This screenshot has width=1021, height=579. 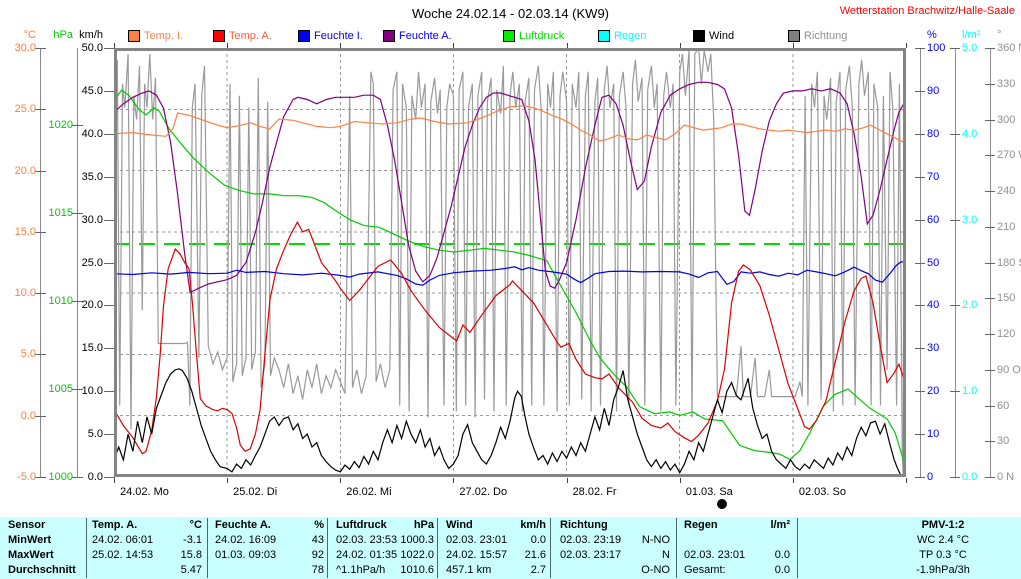 I want to click on humidity-axis-tick-label: 70, so click(x=933, y=176).